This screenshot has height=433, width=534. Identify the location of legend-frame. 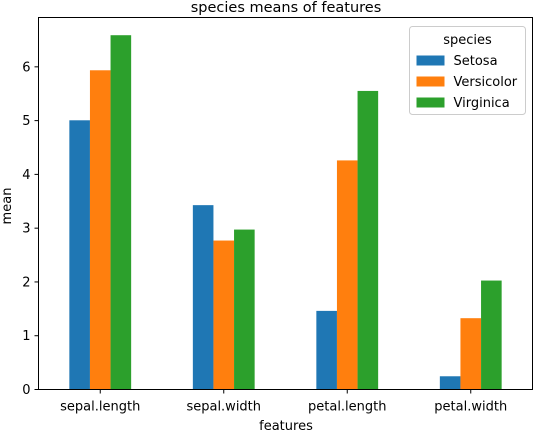
(467, 70).